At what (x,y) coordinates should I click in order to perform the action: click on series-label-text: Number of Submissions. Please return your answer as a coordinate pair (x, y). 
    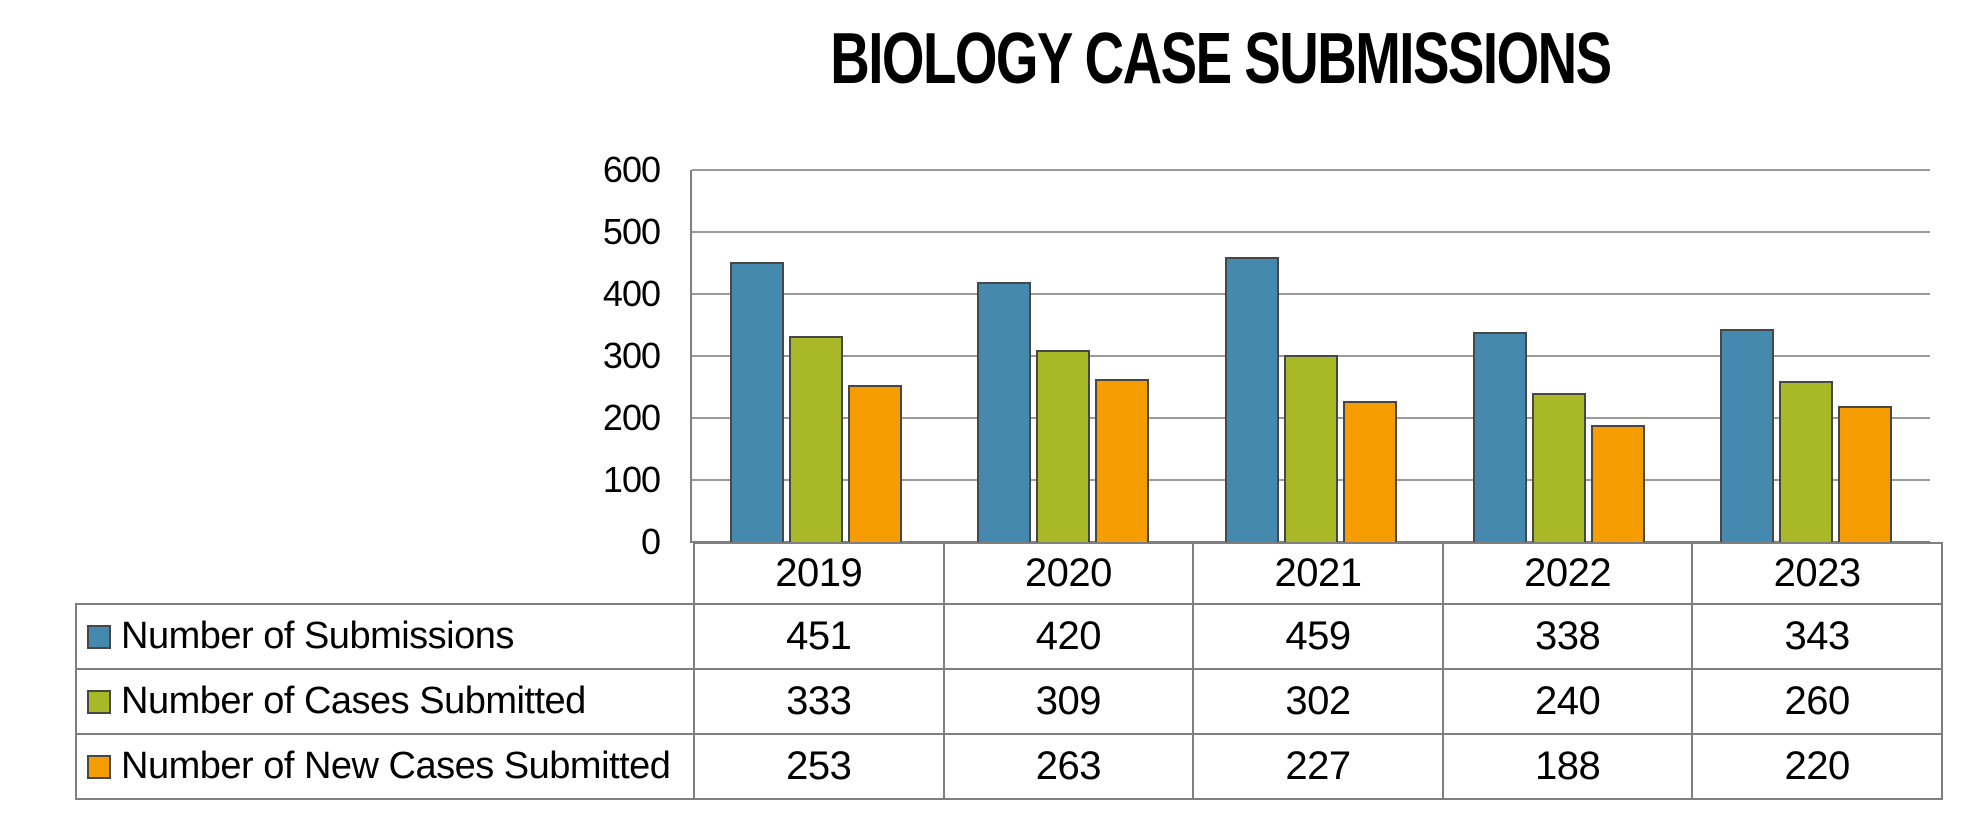
    Looking at the image, I should click on (317, 636).